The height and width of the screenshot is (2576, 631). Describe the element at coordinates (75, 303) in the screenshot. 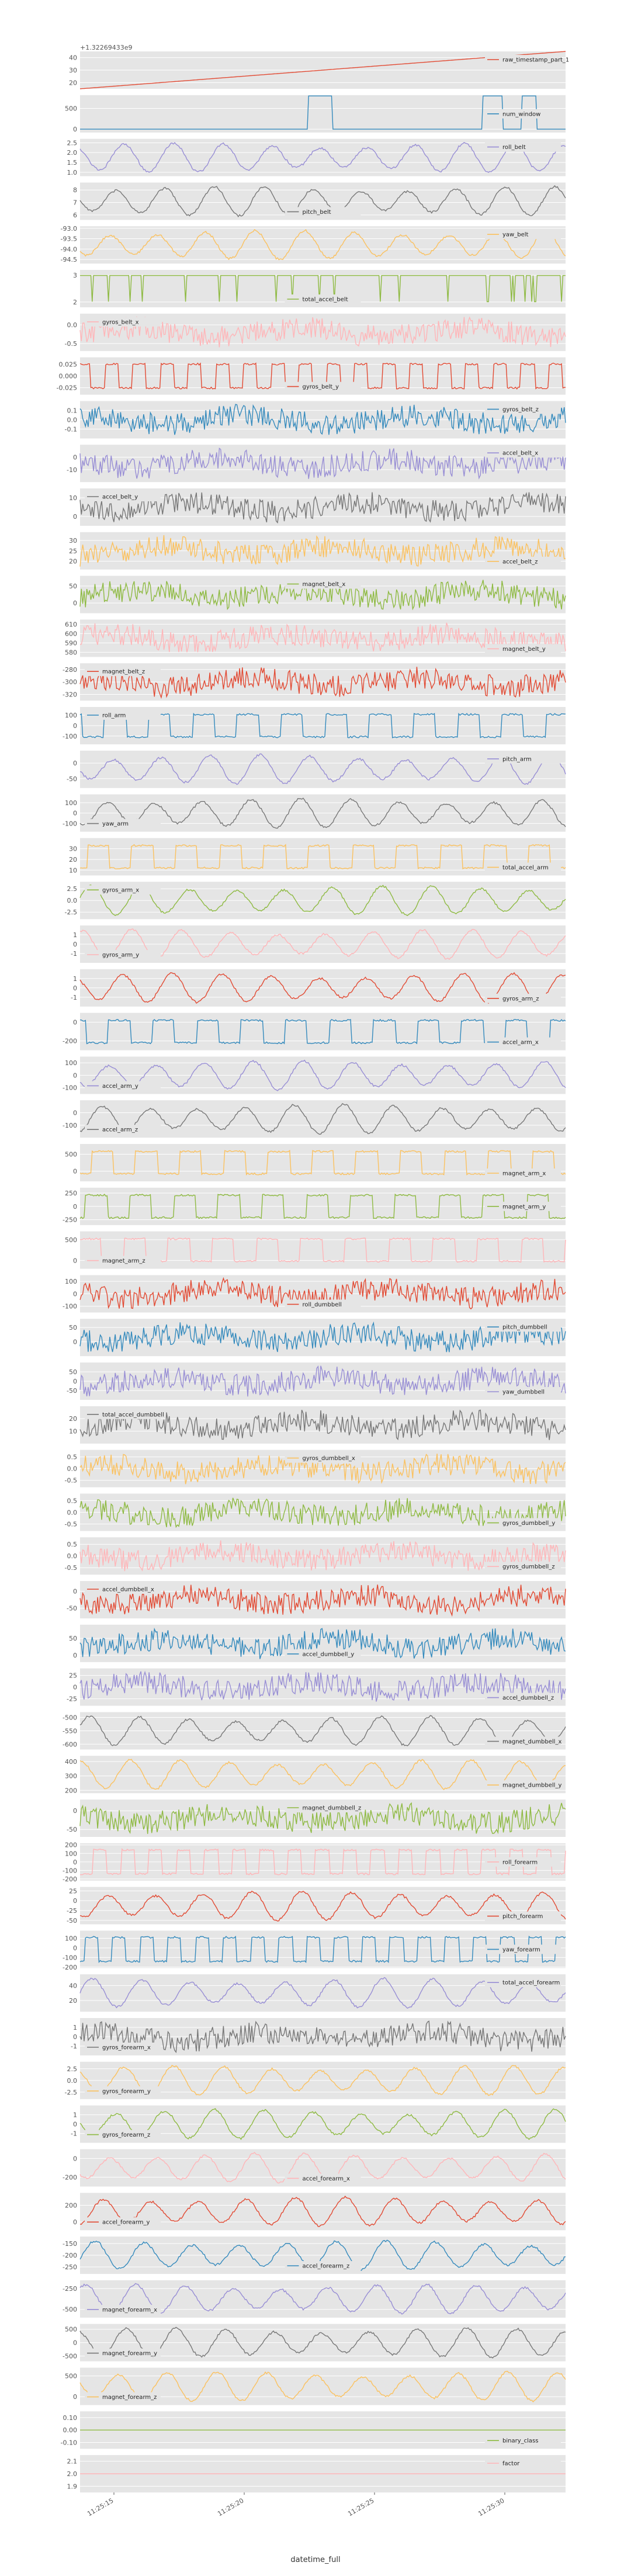

I see `y-tick-label: 2` at that location.